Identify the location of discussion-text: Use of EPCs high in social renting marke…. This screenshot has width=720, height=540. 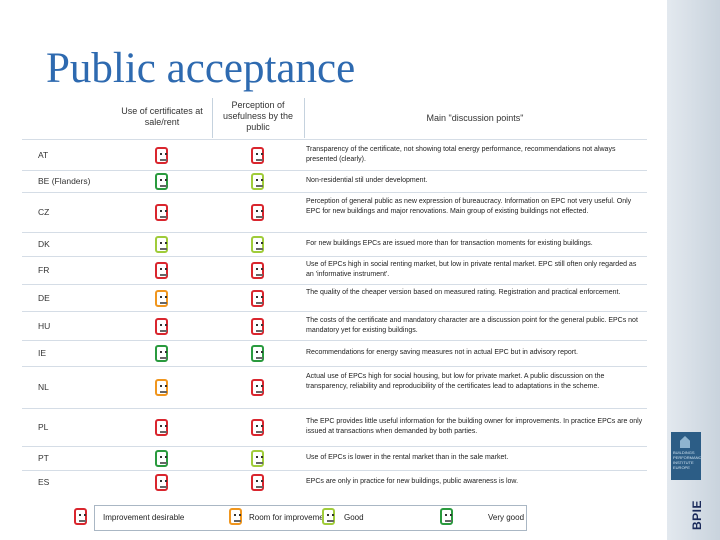
(471, 269).